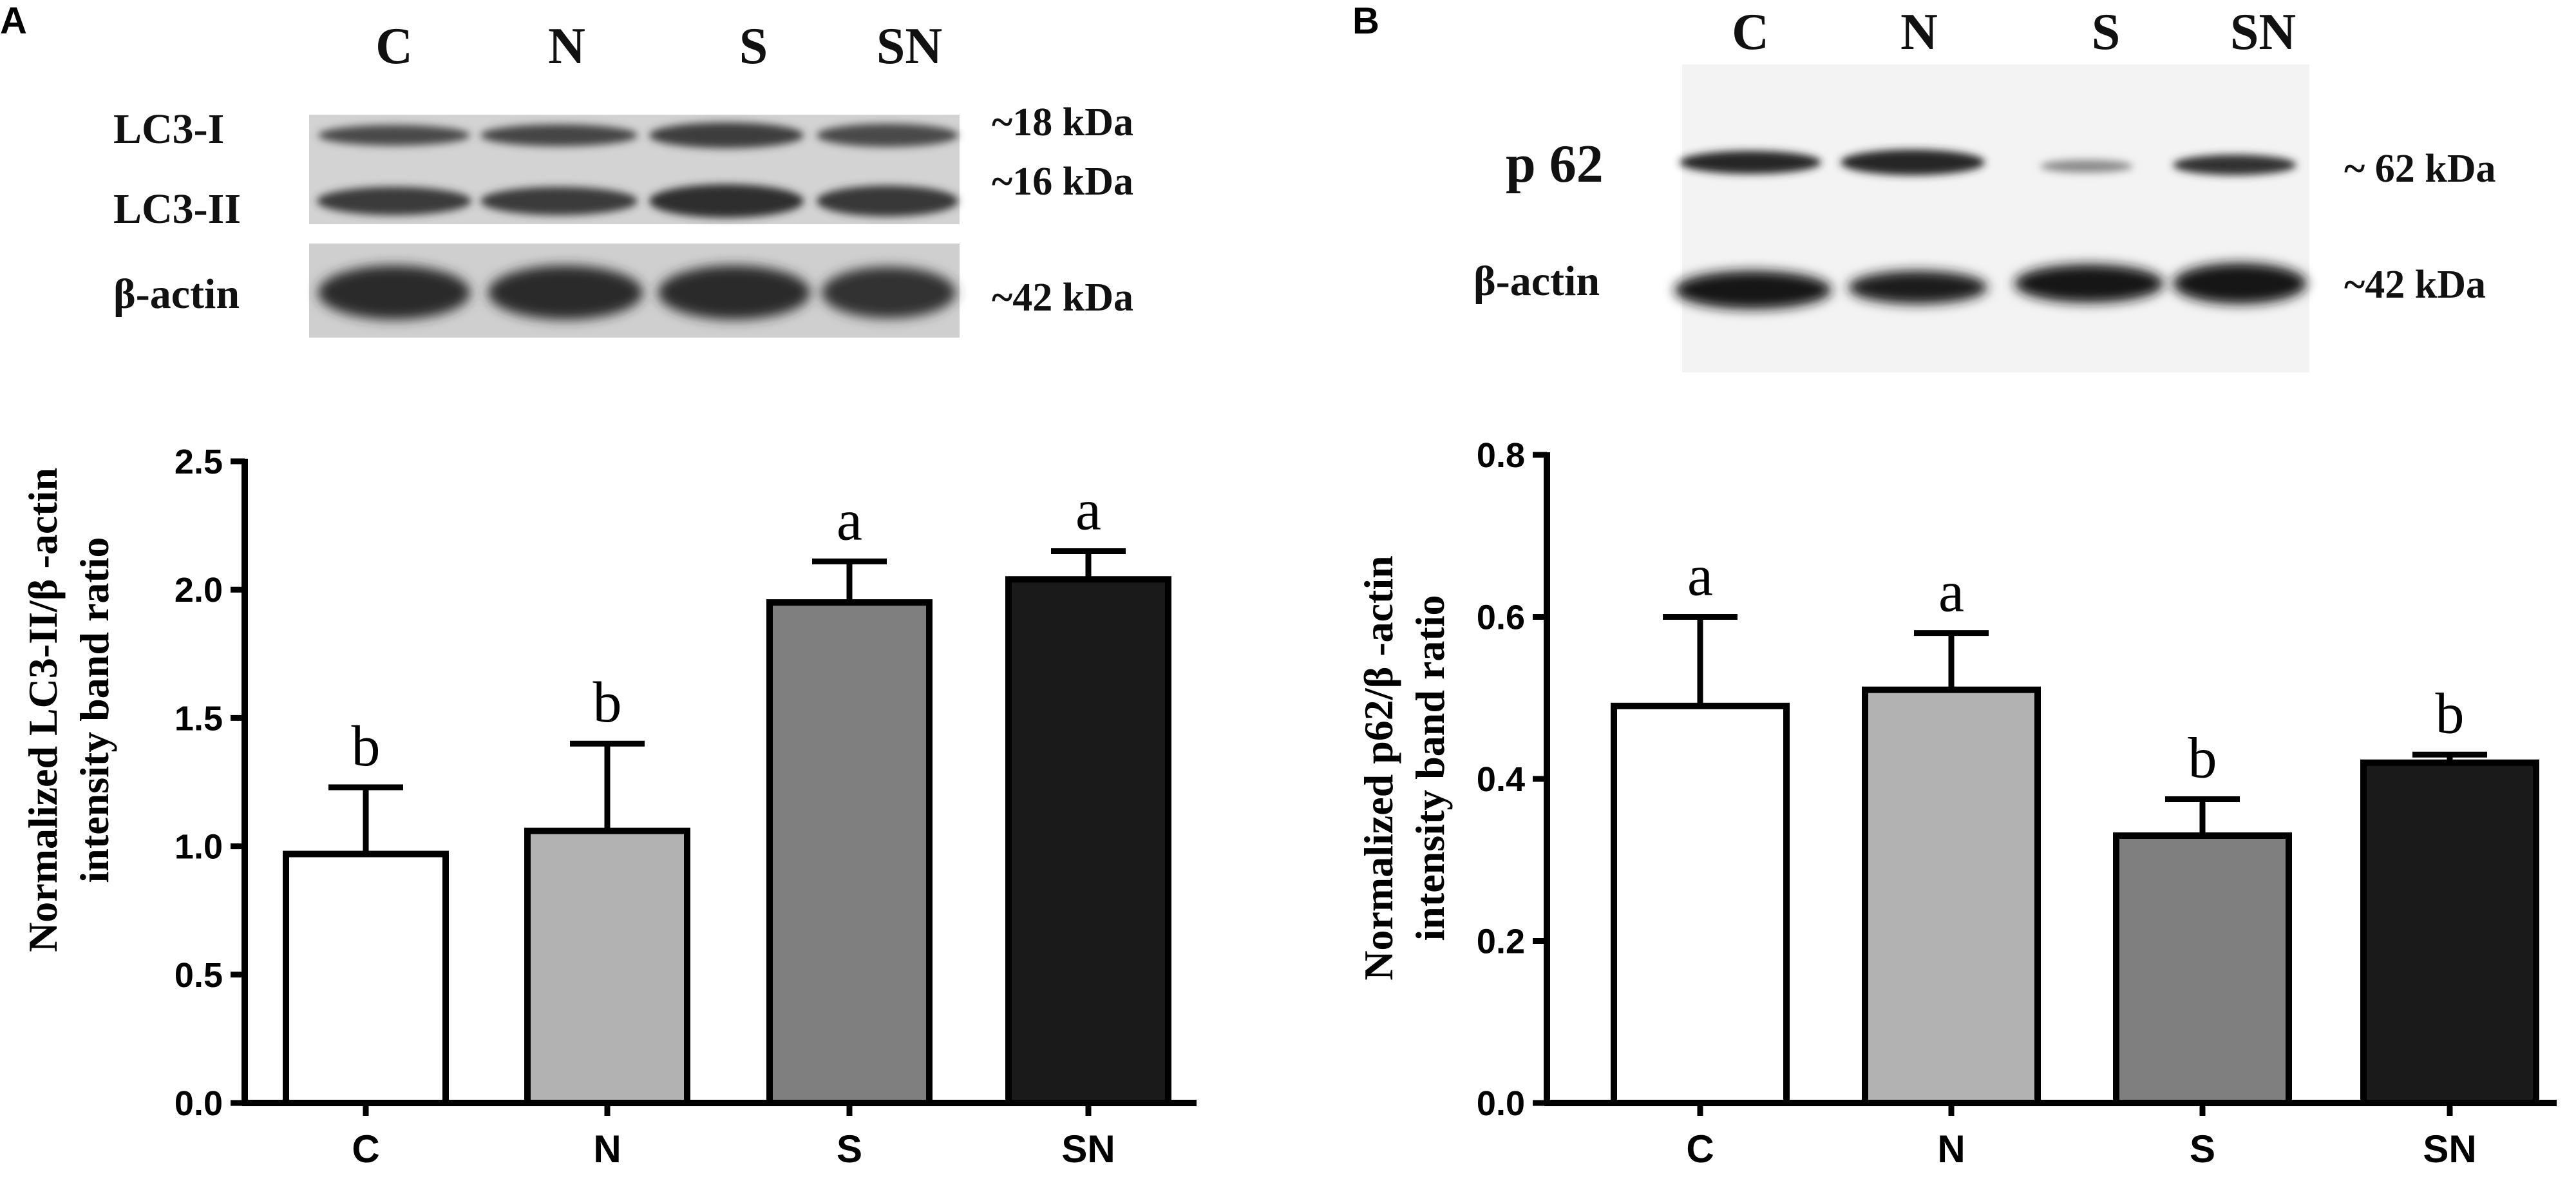  Describe the element at coordinates (1501, 942) in the screenshot. I see `y-tick-label: 0.2` at that location.